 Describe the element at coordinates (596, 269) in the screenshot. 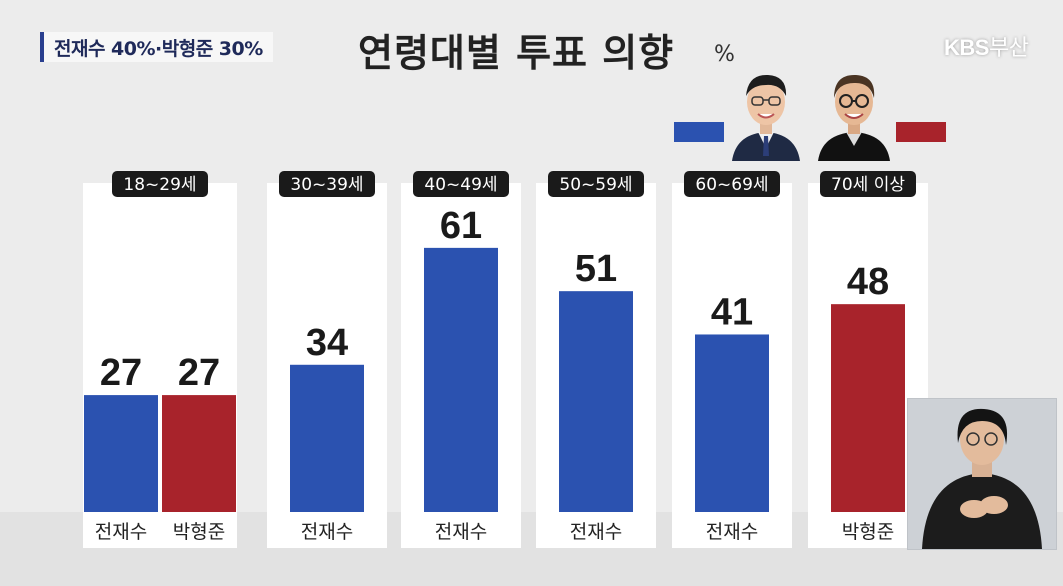

I see `bar-value-label: 51` at that location.